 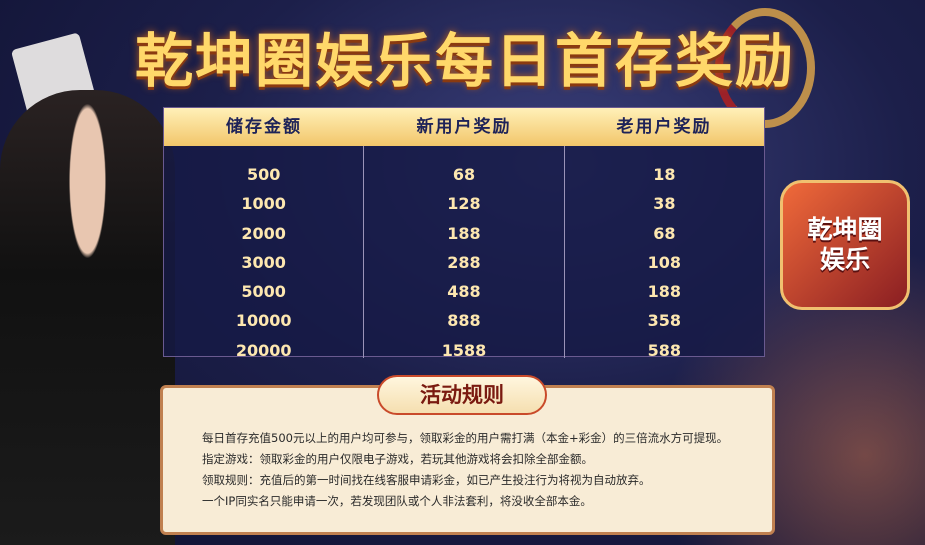 I want to click on table-cell: 1000, so click(x=263, y=204).